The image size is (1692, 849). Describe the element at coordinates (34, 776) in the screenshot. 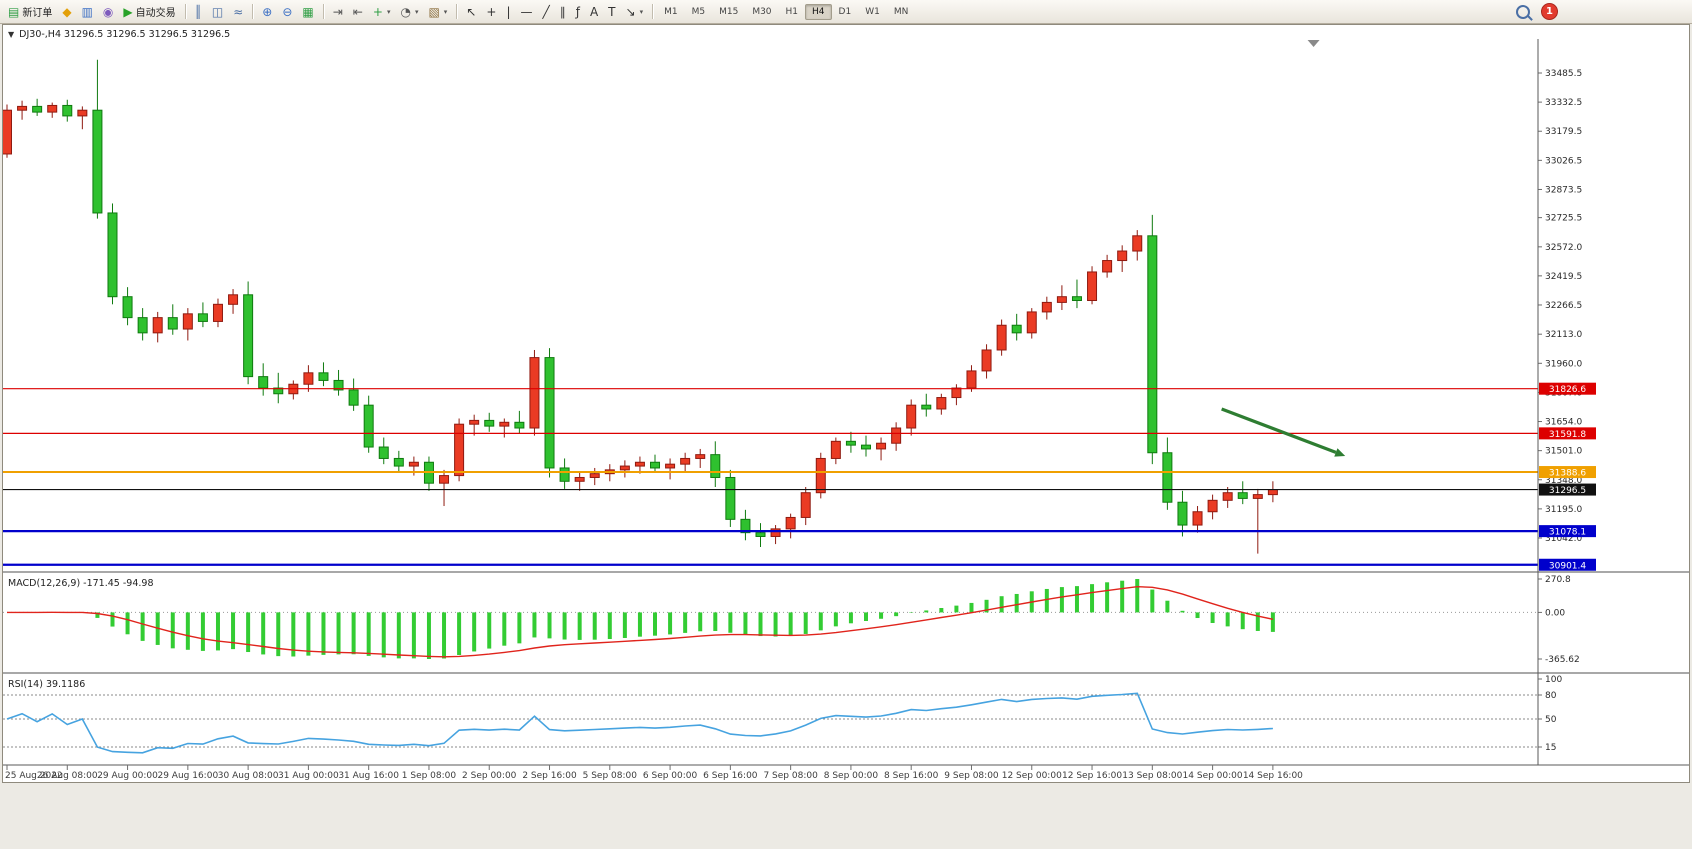

I see `time-axis-label: 25 Aug 2022` at that location.